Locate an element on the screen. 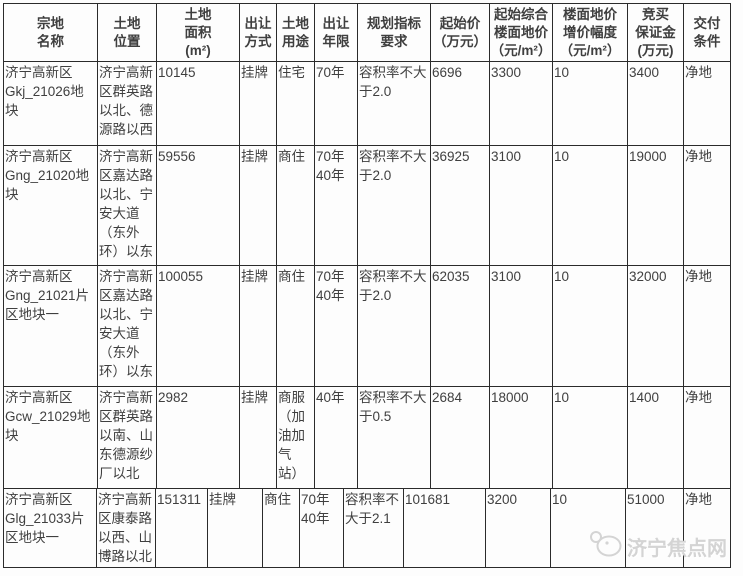 Image resolution: width=743 pixels, height=576 pixels. table-cell: 62035 is located at coordinates (460, 326).